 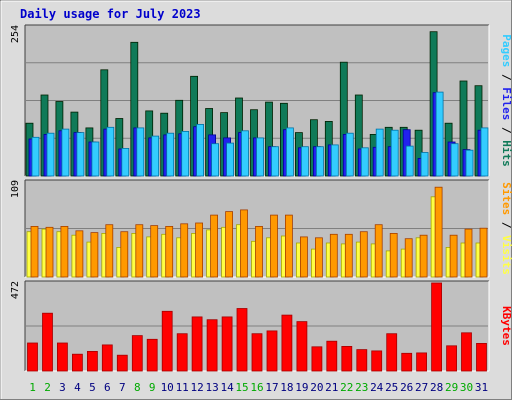 What do you see at coordinates (15, 189) in the screenshot?
I see `ymax-label-visits: 109` at bounding box center [15, 189].